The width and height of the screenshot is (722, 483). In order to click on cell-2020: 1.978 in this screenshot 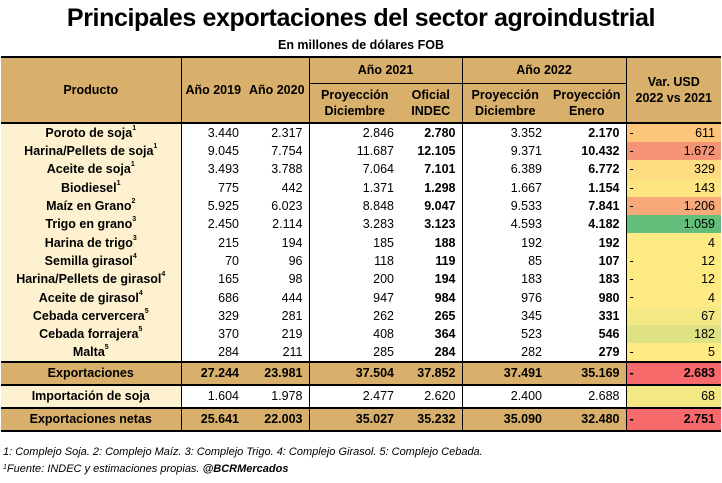, I will do `click(277, 397)`.